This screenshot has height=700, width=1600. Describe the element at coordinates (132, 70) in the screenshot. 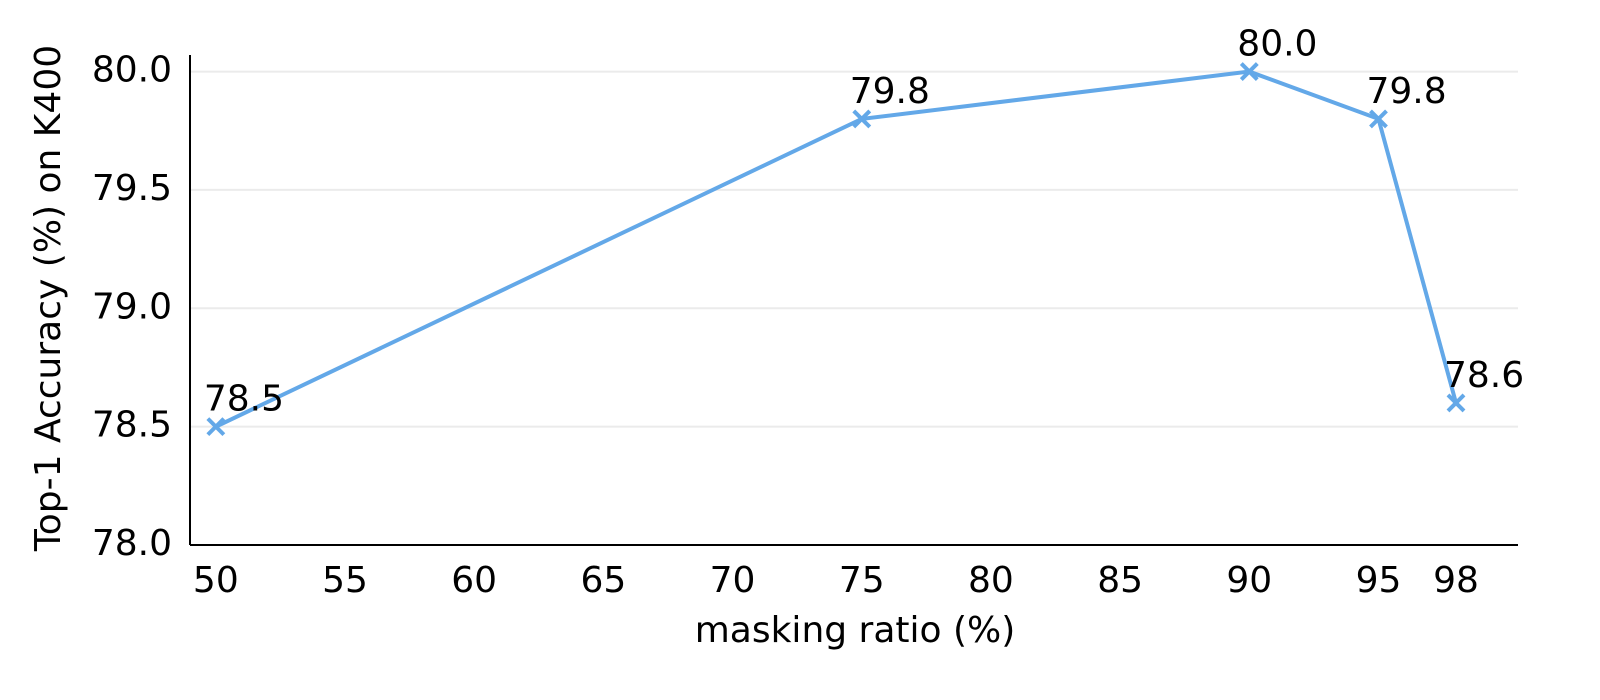

I see `y-tick-label: 80.0` at that location.